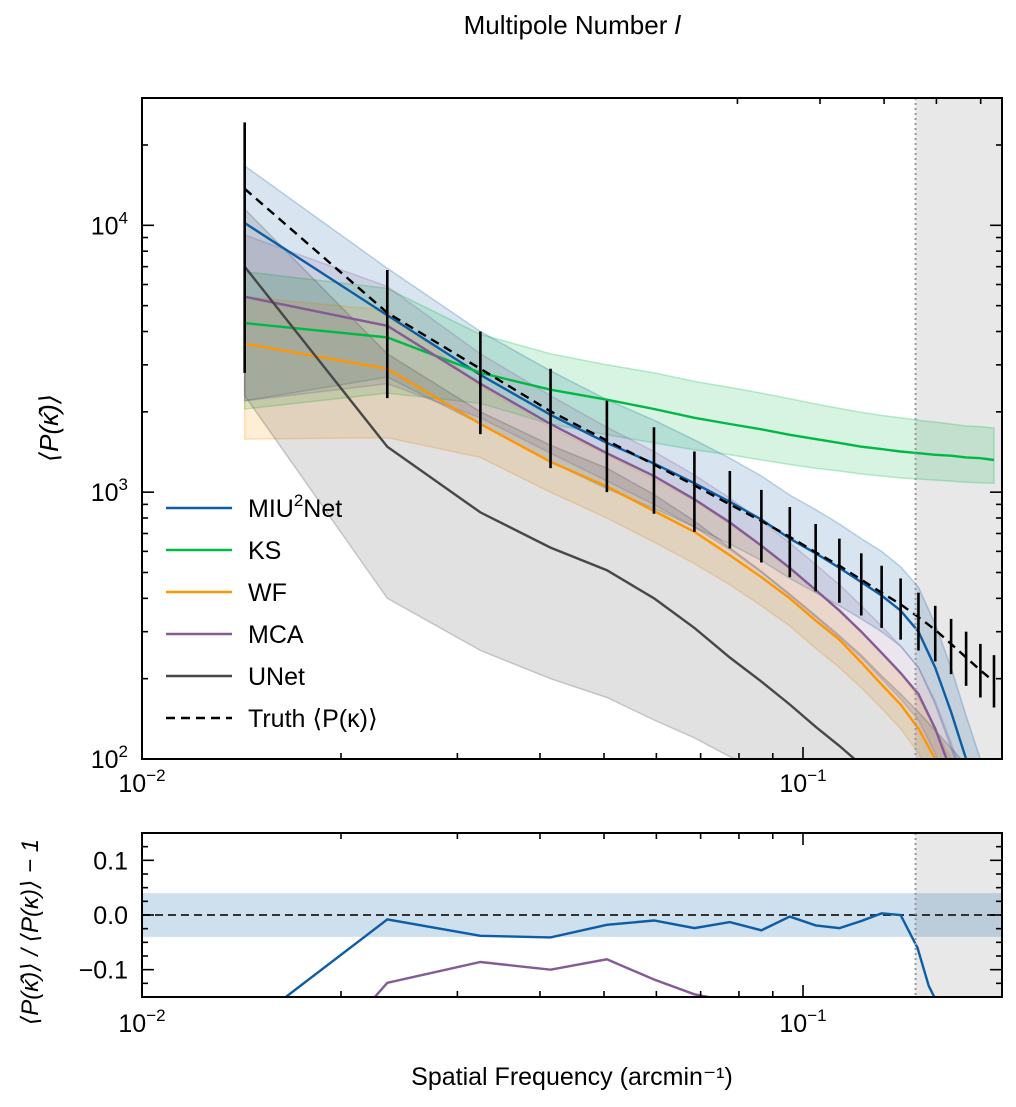 This screenshot has width=1016, height=1107. I want to click on main-y-axis-label: ⟨P(κ̂)⟩, so click(49, 428).